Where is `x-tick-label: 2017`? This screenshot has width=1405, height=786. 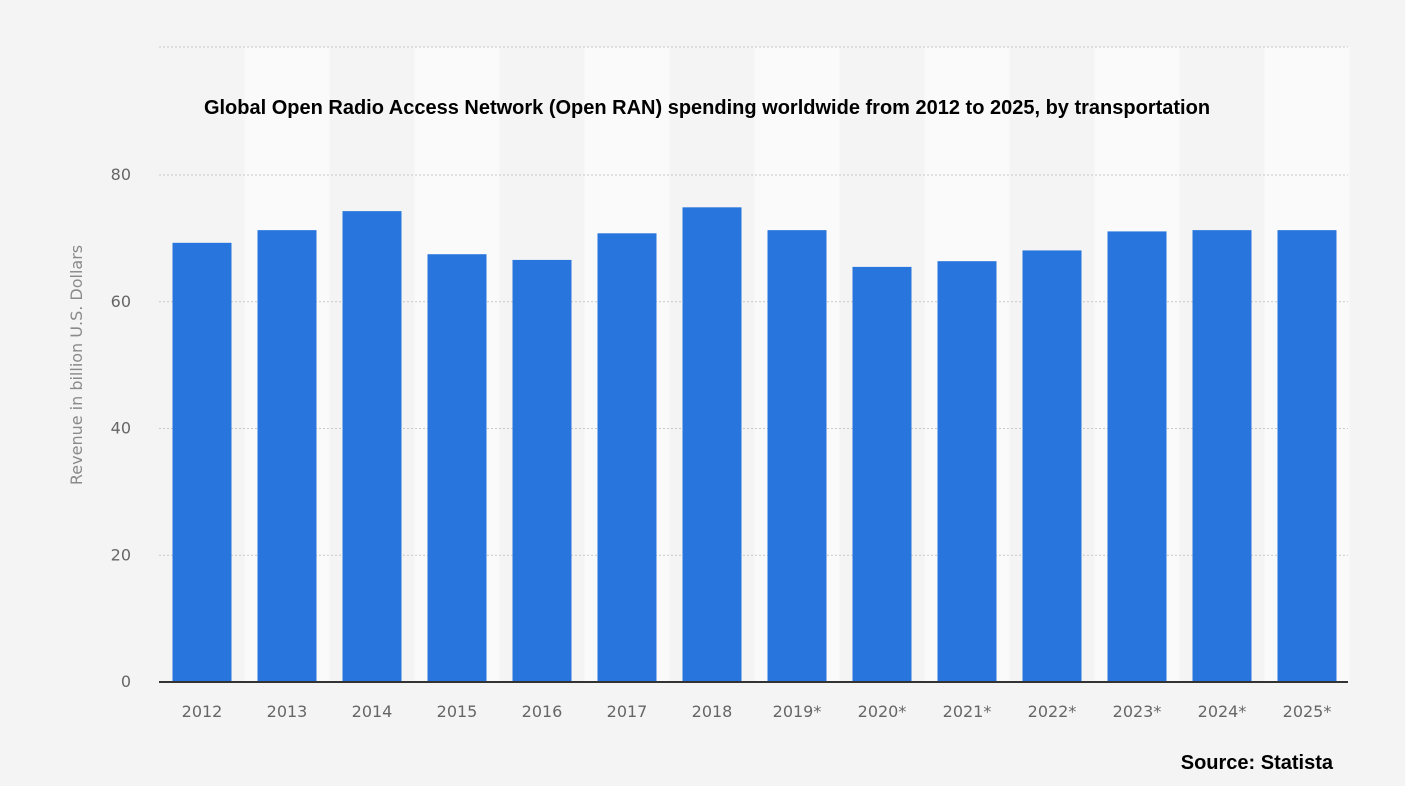
x-tick-label: 2017 is located at coordinates (627, 711).